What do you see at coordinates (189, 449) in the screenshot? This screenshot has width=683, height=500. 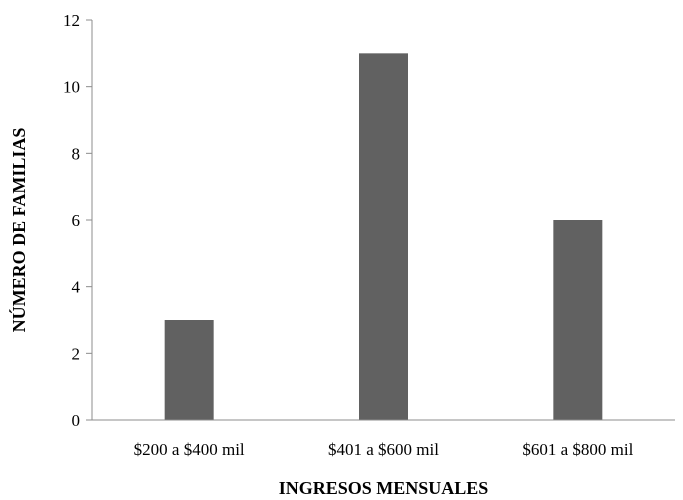 I see `x-tick-label: $200 a $400 mil` at bounding box center [189, 449].